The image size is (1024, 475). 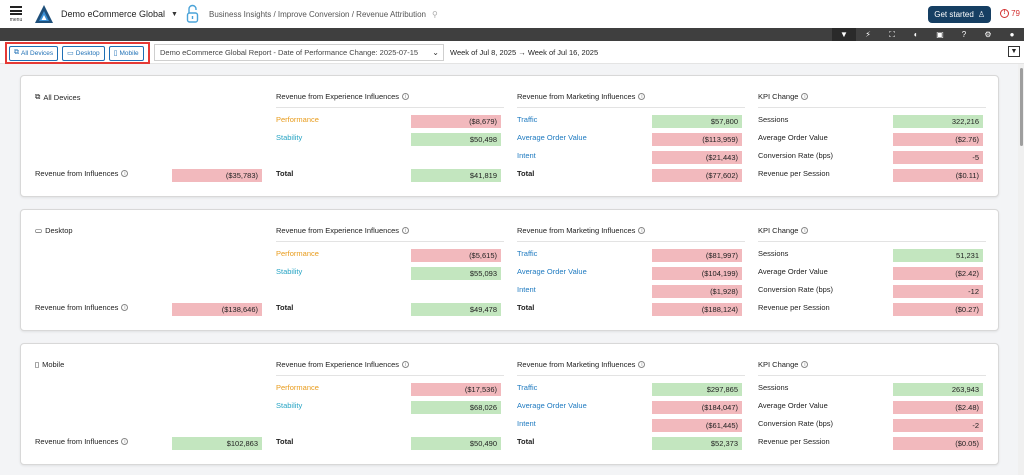 What do you see at coordinates (938, 157) in the screenshot?
I see `kpi-value: -5` at bounding box center [938, 157].